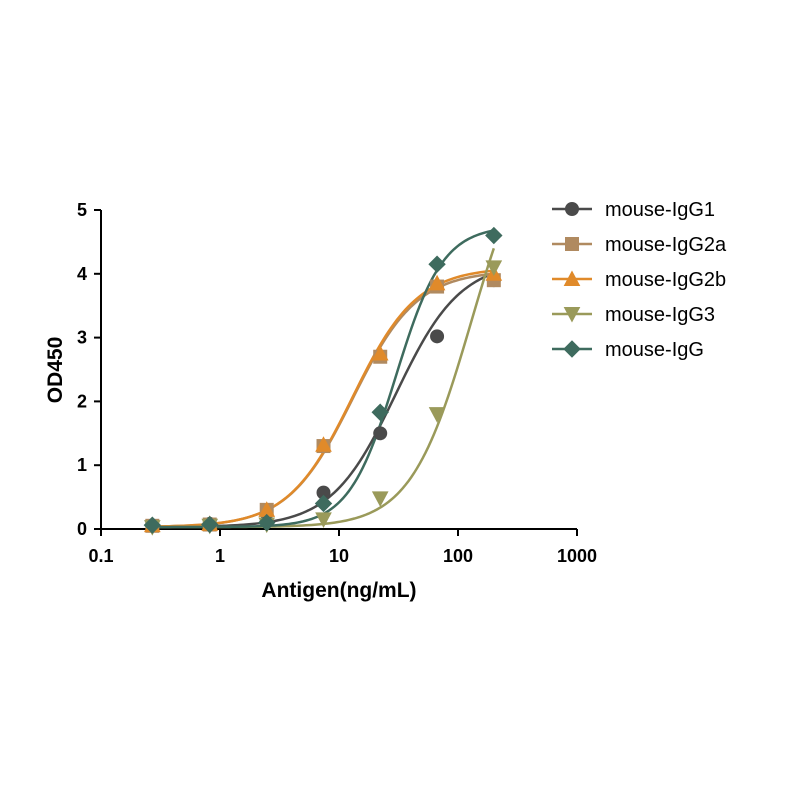 This screenshot has width=800, height=800. I want to click on x-tick-label-0: 0.1, so click(100, 556).